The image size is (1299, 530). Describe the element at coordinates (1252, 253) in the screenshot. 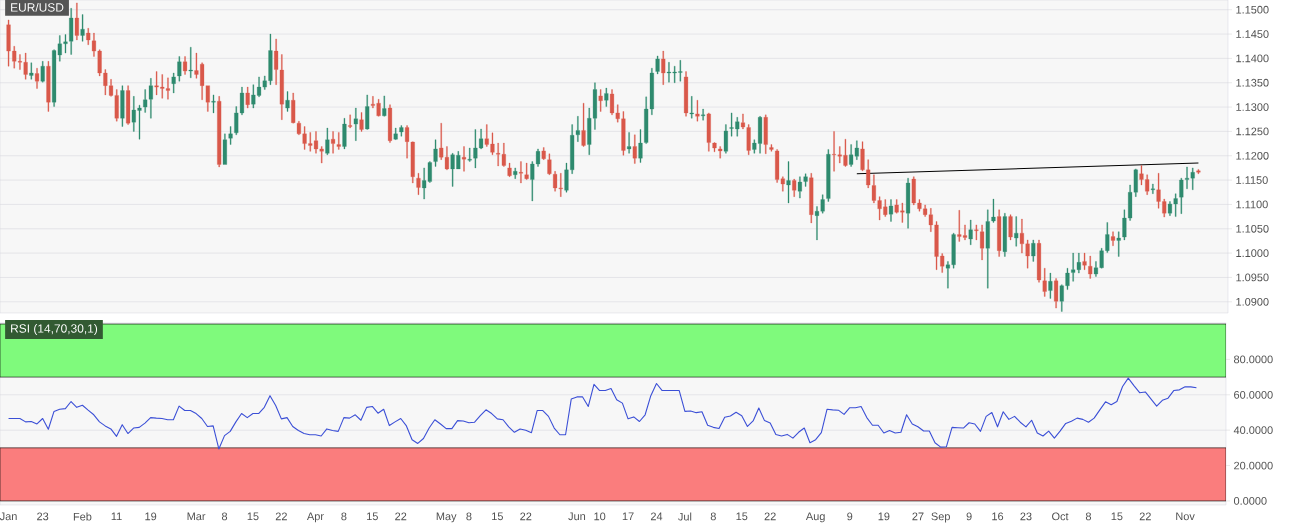

I see `y-tick-label: 1.1000` at that location.